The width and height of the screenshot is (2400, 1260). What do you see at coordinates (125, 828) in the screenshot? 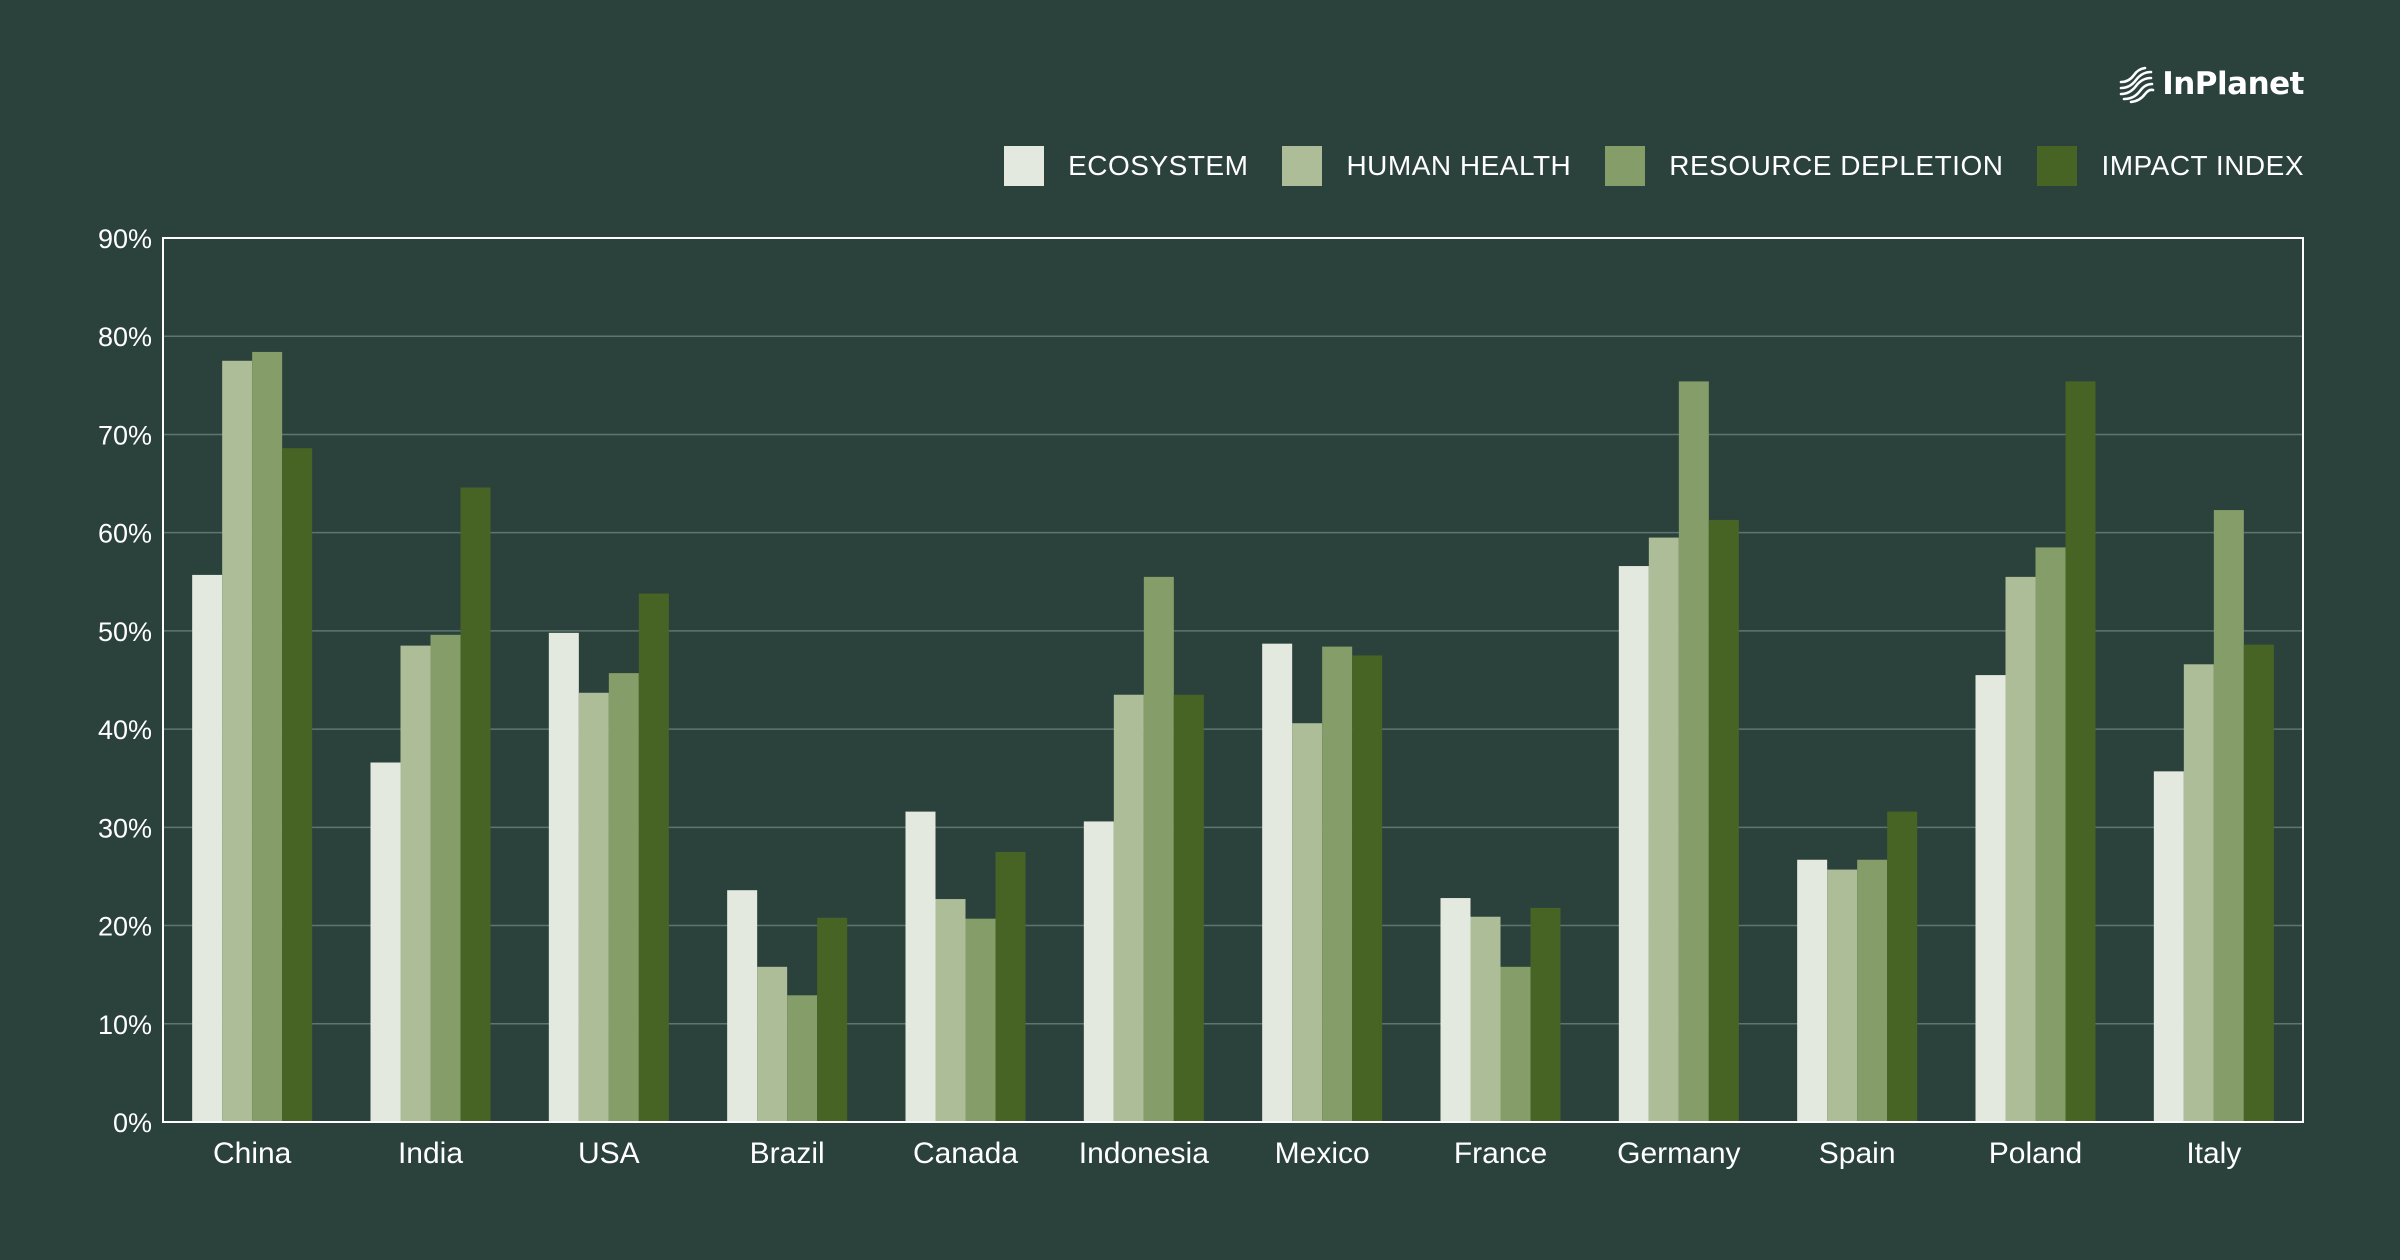
I see `y-tick-label: 30%` at bounding box center [125, 828].